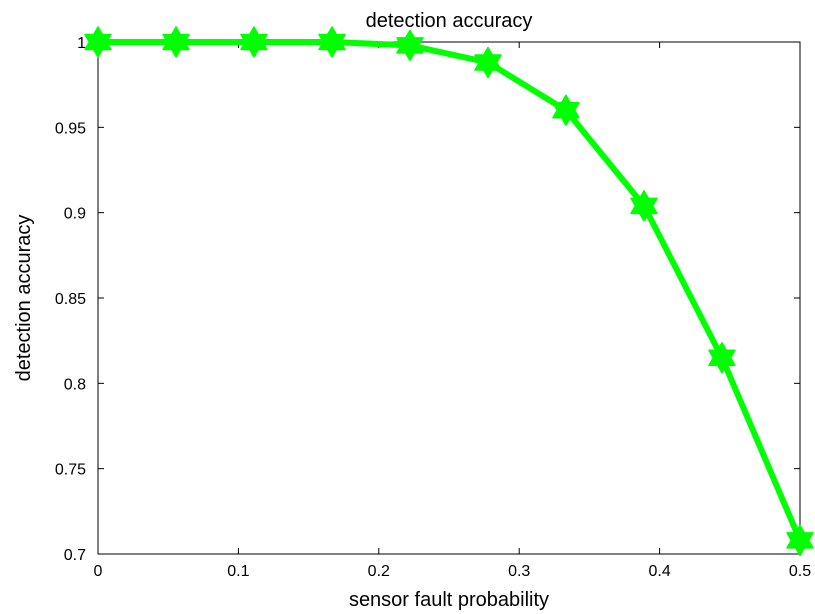 Image resolution: width=815 pixels, height=614 pixels. Describe the element at coordinates (75, 555) in the screenshot. I see `y-tick-label: 0.7` at that location.